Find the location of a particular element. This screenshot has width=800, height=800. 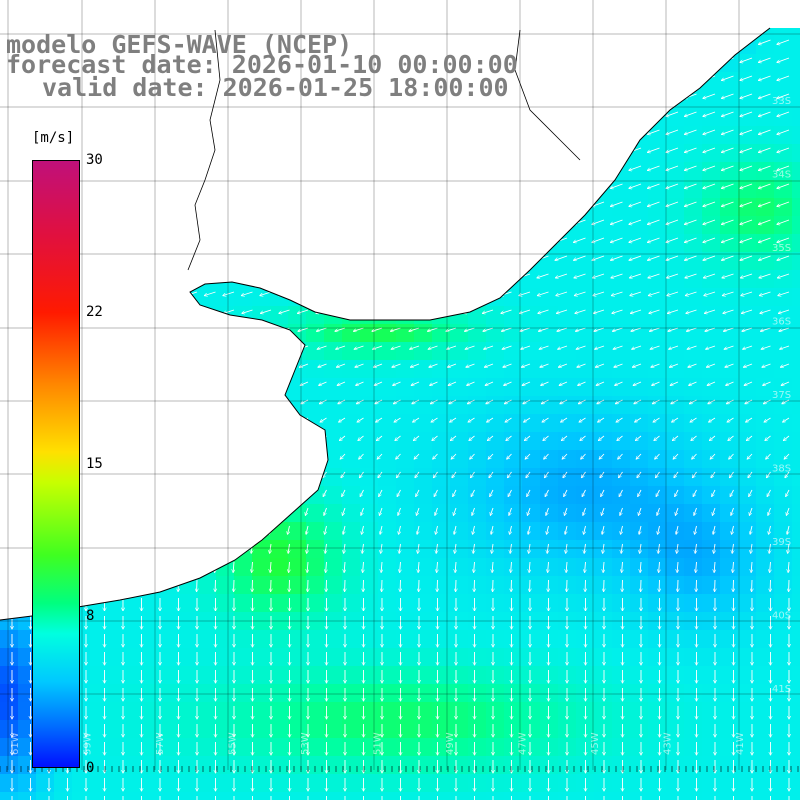

longitude-label: 61W is located at coordinates (15, 743).